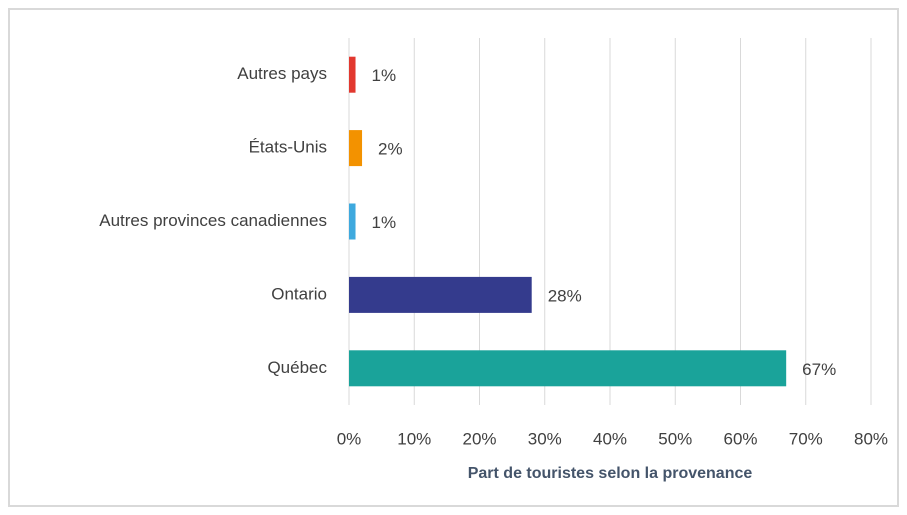 Image resolution: width=907 pixels, height=515 pixels. What do you see at coordinates (213, 220) in the screenshot?
I see `y-tick-label: Autres provinces canadiennes` at bounding box center [213, 220].